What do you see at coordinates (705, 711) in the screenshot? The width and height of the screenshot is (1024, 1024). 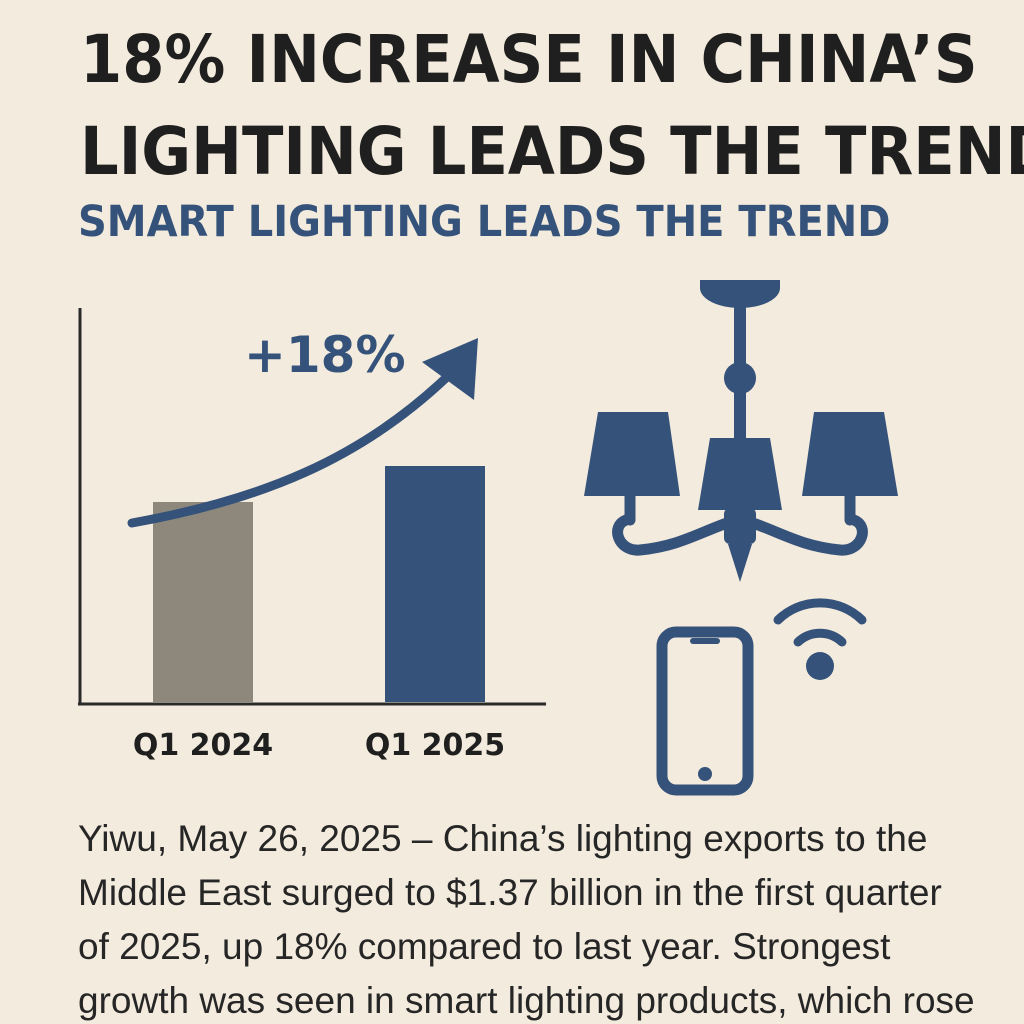 I see `smartphone-icon` at bounding box center [705, 711].